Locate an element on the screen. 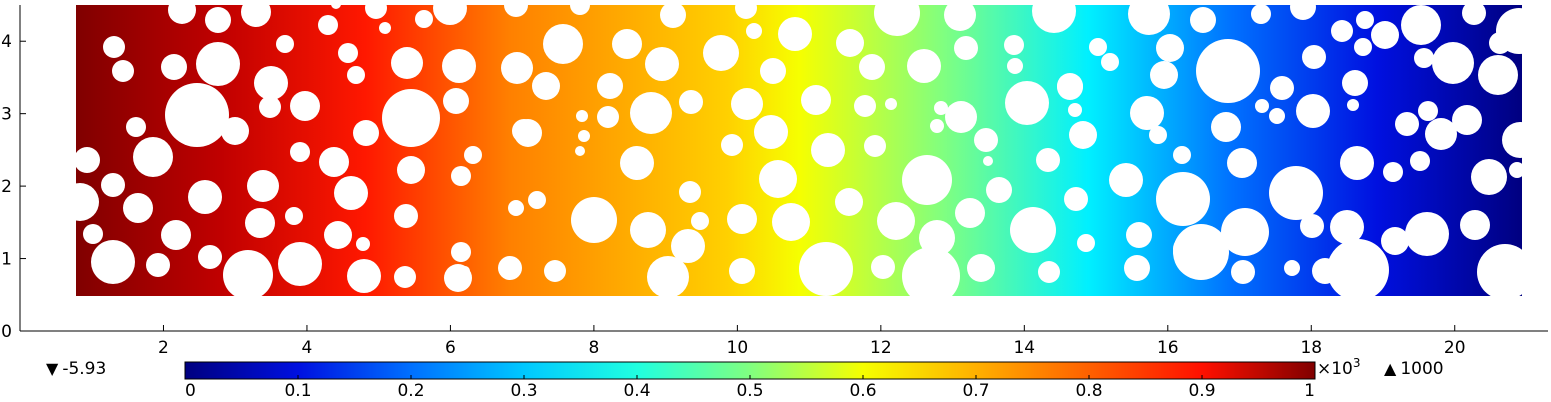 This screenshot has height=402, width=1551. x-tick-label: 12 is located at coordinates (881, 348).